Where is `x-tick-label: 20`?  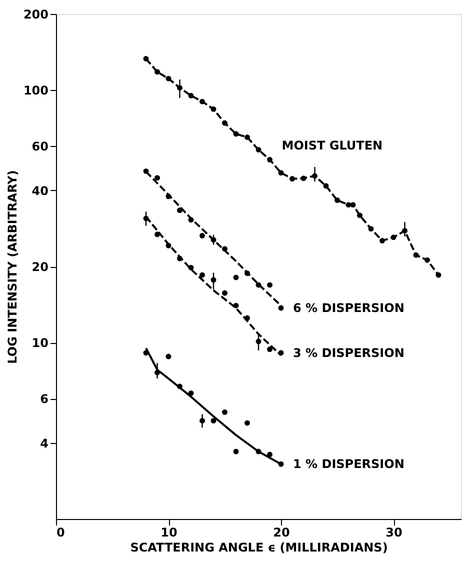
x-tick-label: 20 is located at coordinates (281, 533).